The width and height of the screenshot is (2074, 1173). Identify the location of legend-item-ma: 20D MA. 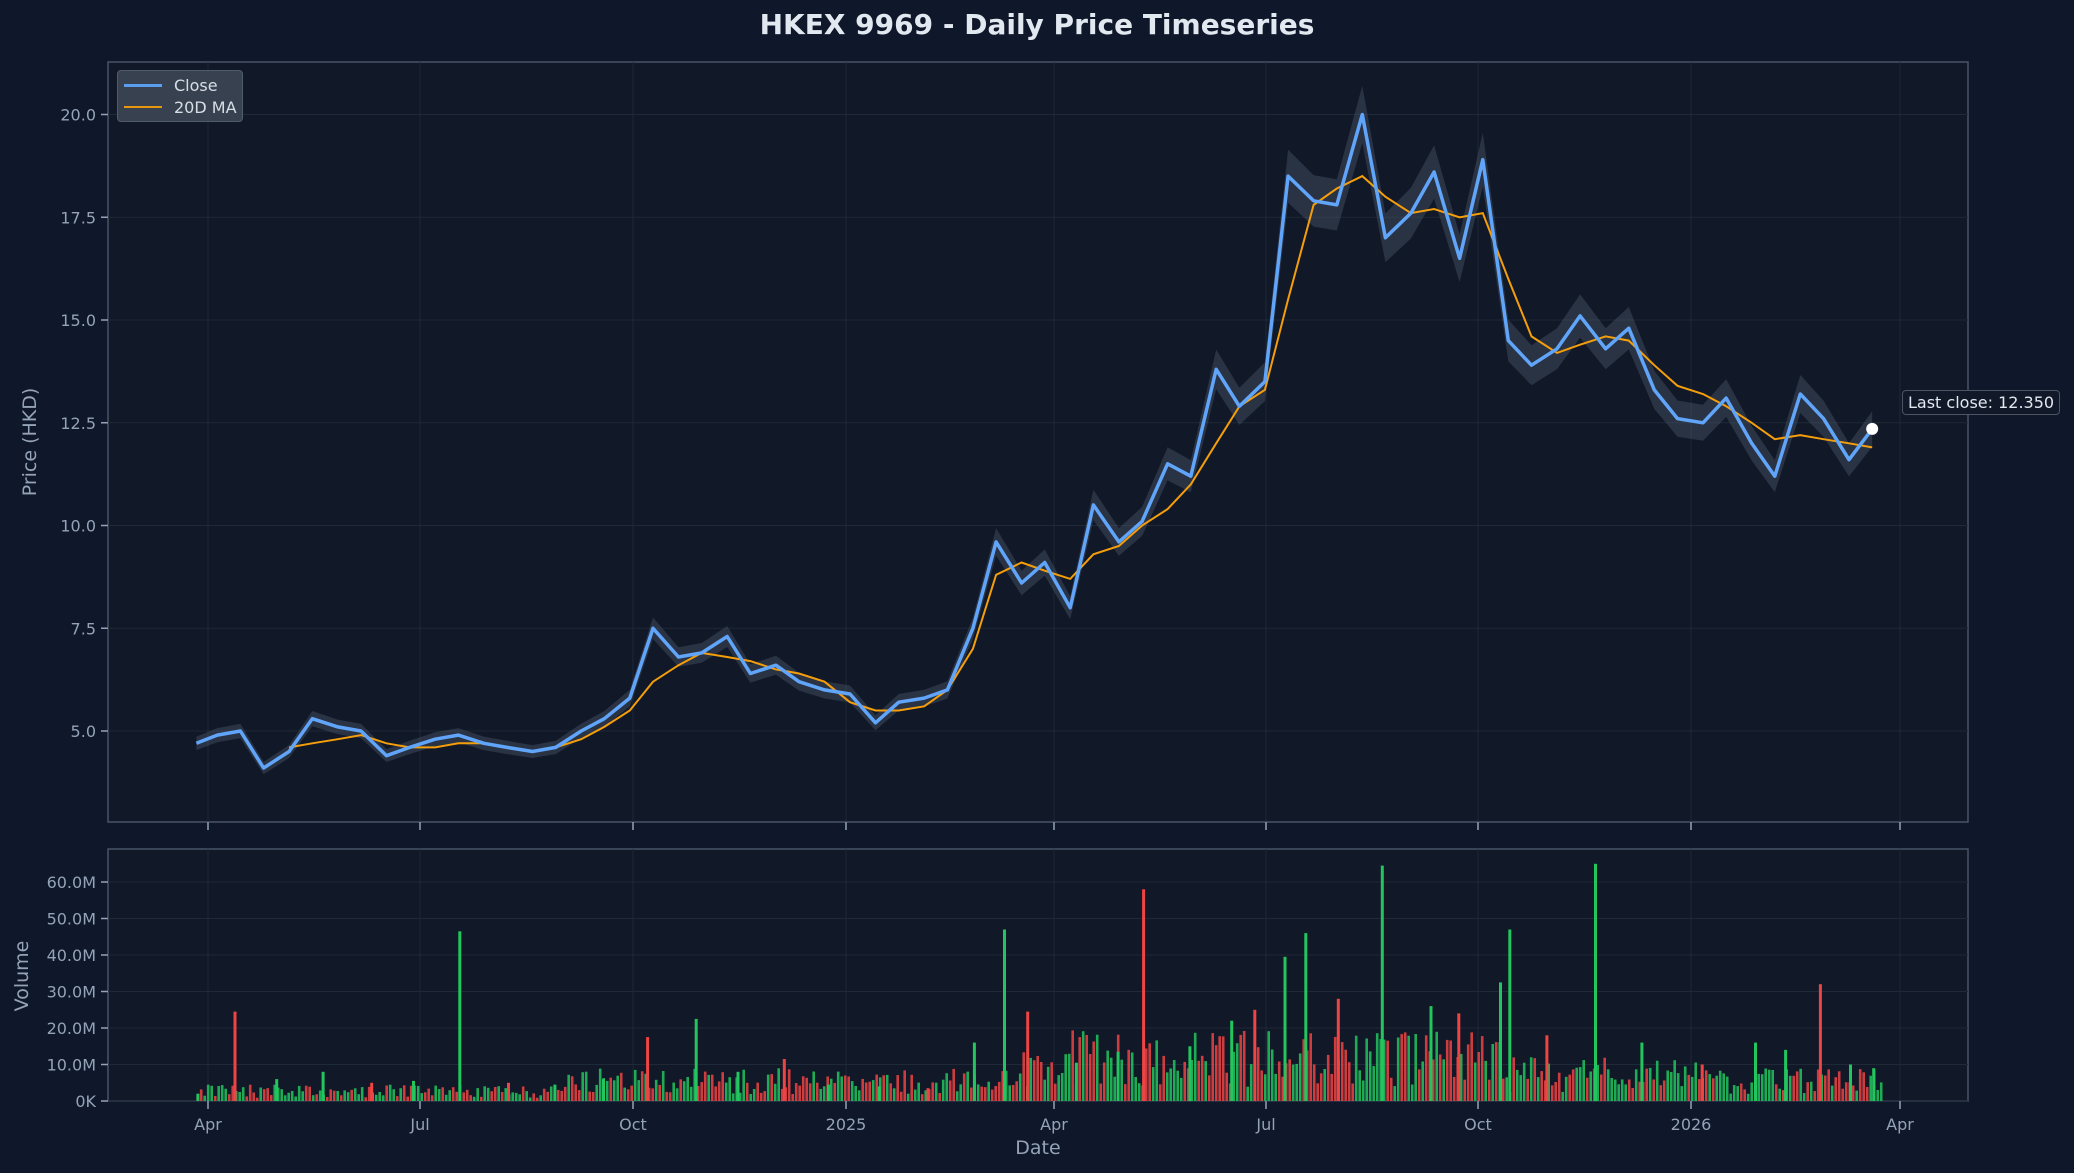
(180, 107).